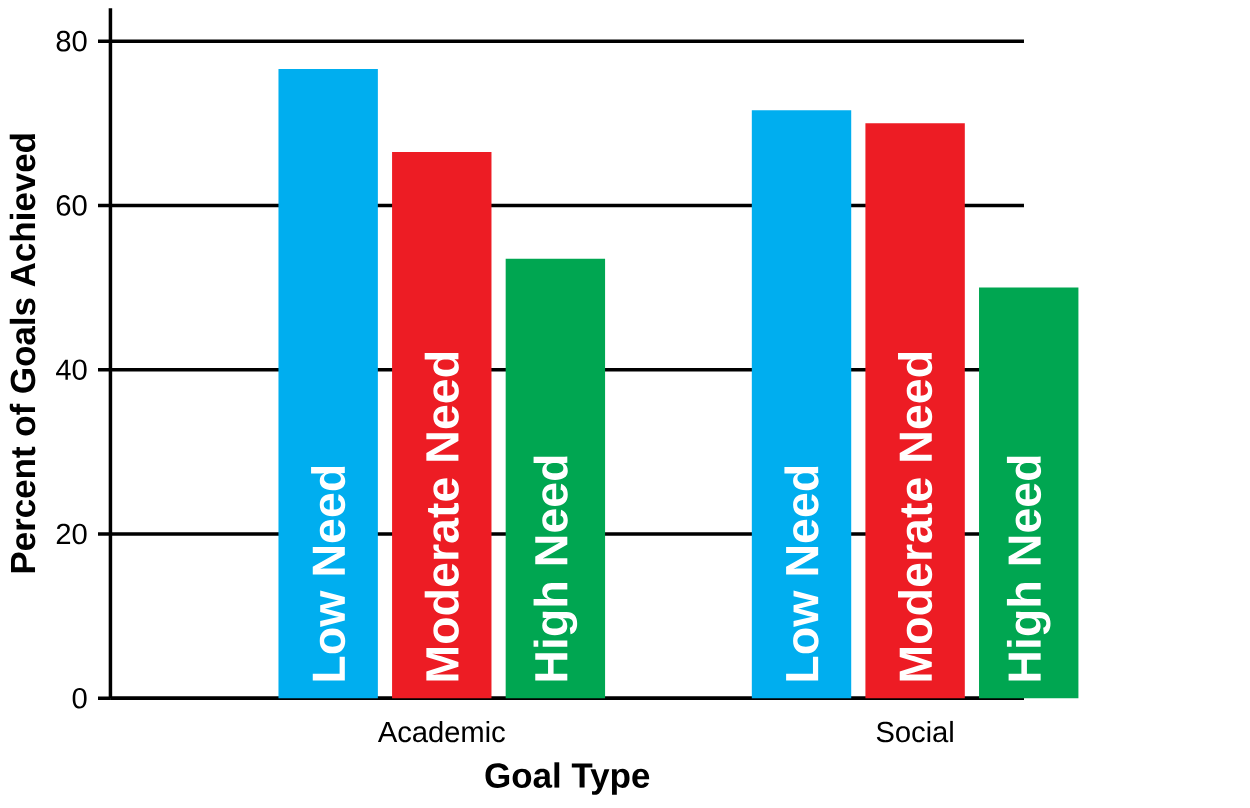 The image size is (1250, 808). I want to click on y-axis-title: Percent of Goals Achieved, so click(22, 353).